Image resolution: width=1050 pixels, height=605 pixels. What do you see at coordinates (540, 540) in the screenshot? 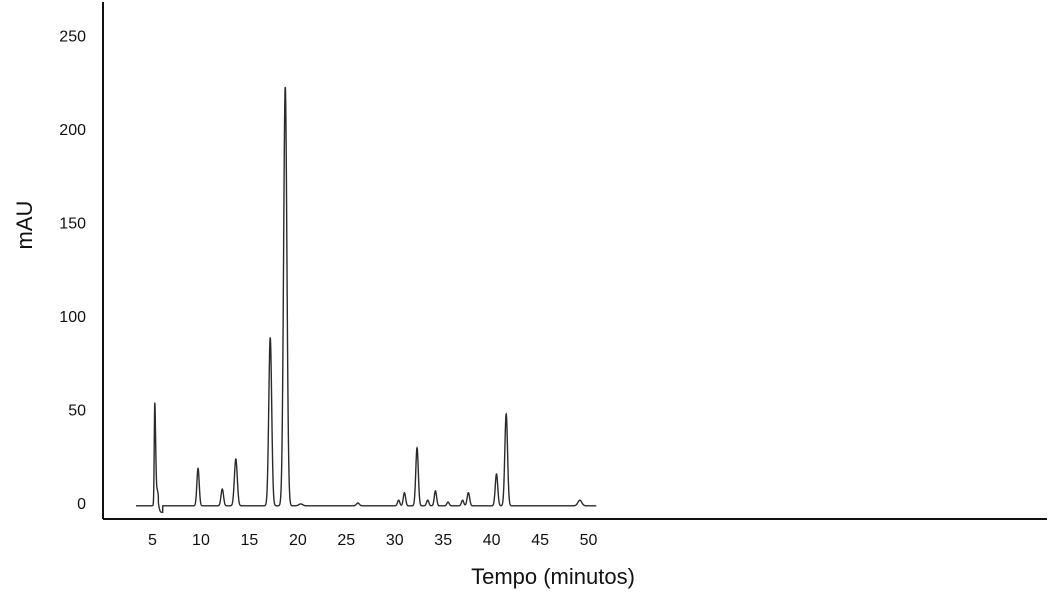
I see `x-tick-label: 45` at bounding box center [540, 540].